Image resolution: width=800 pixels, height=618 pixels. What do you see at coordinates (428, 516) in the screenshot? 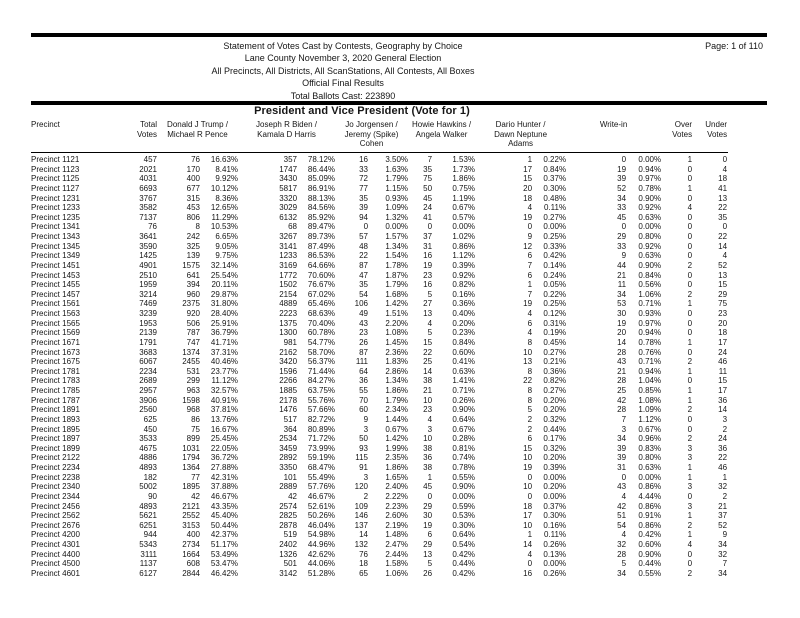
I see `cell-hawkins-votes: 30` at bounding box center [428, 516].